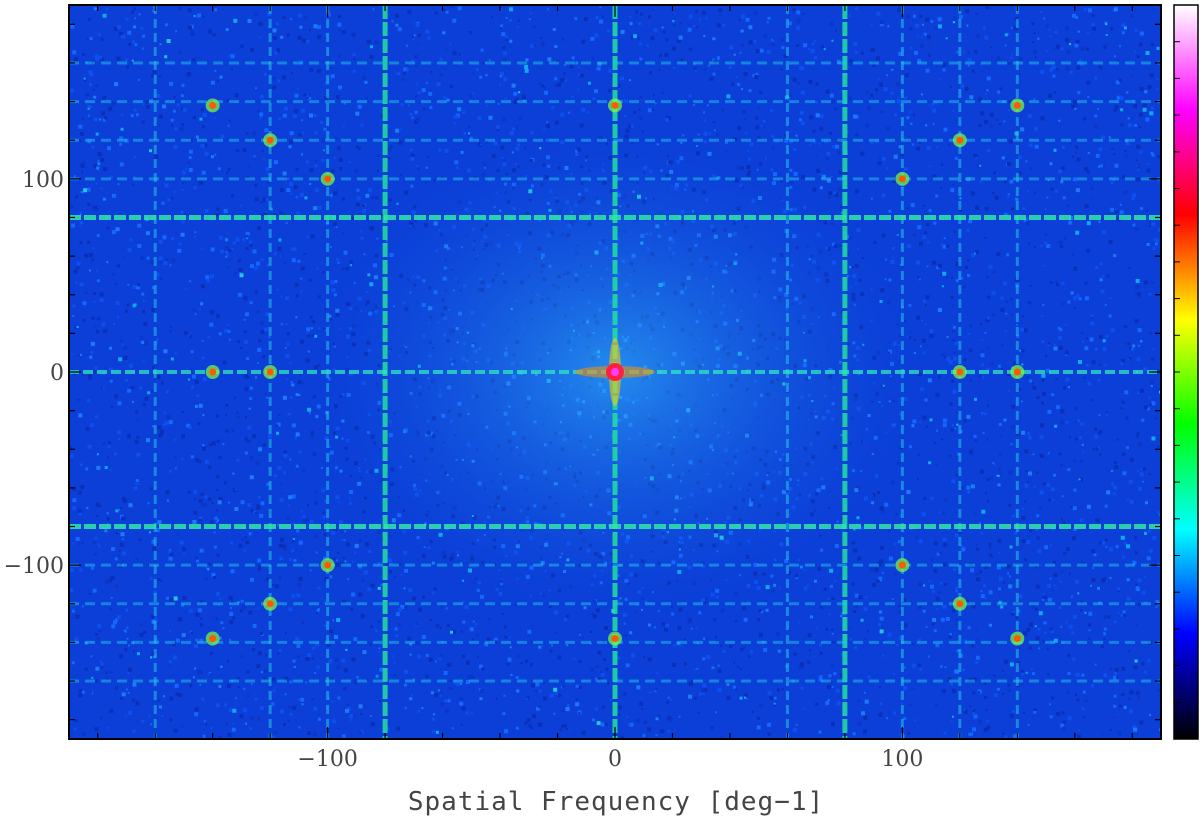 The image size is (1200, 820). I want to click on colorbar-ticks, so click(1177, 372).